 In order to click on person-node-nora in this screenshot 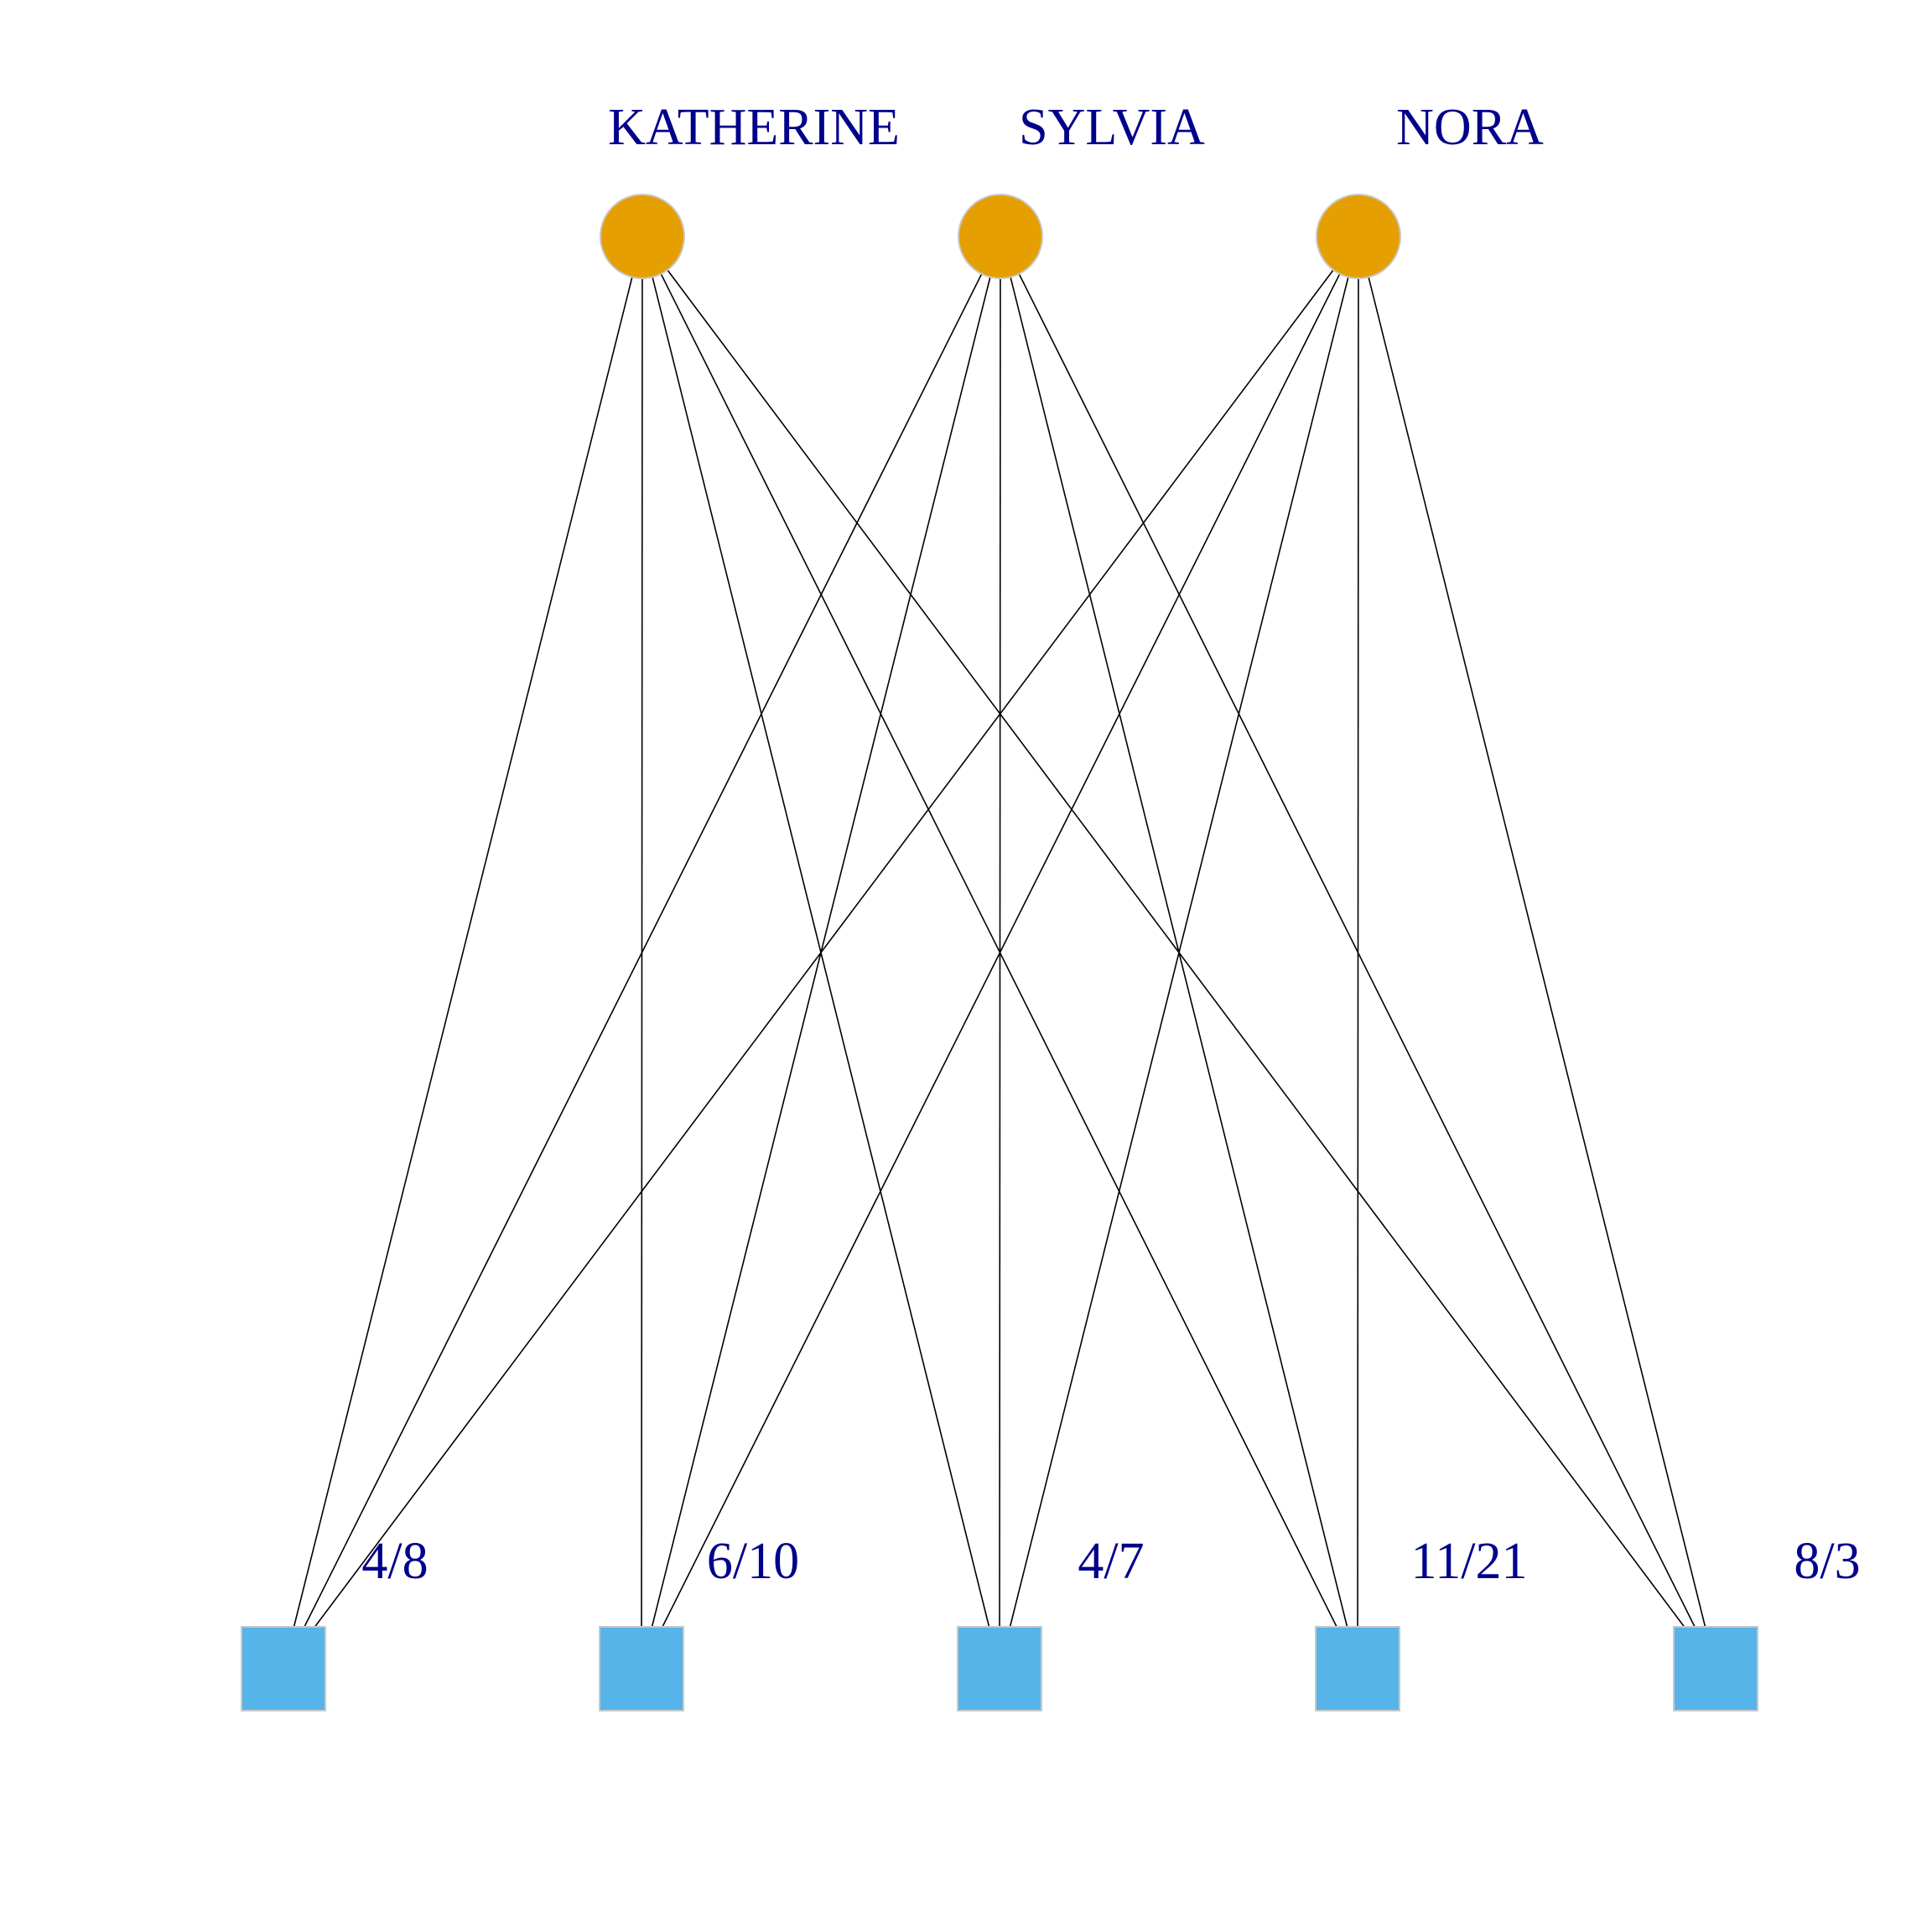, I will do `click(1358, 236)`.